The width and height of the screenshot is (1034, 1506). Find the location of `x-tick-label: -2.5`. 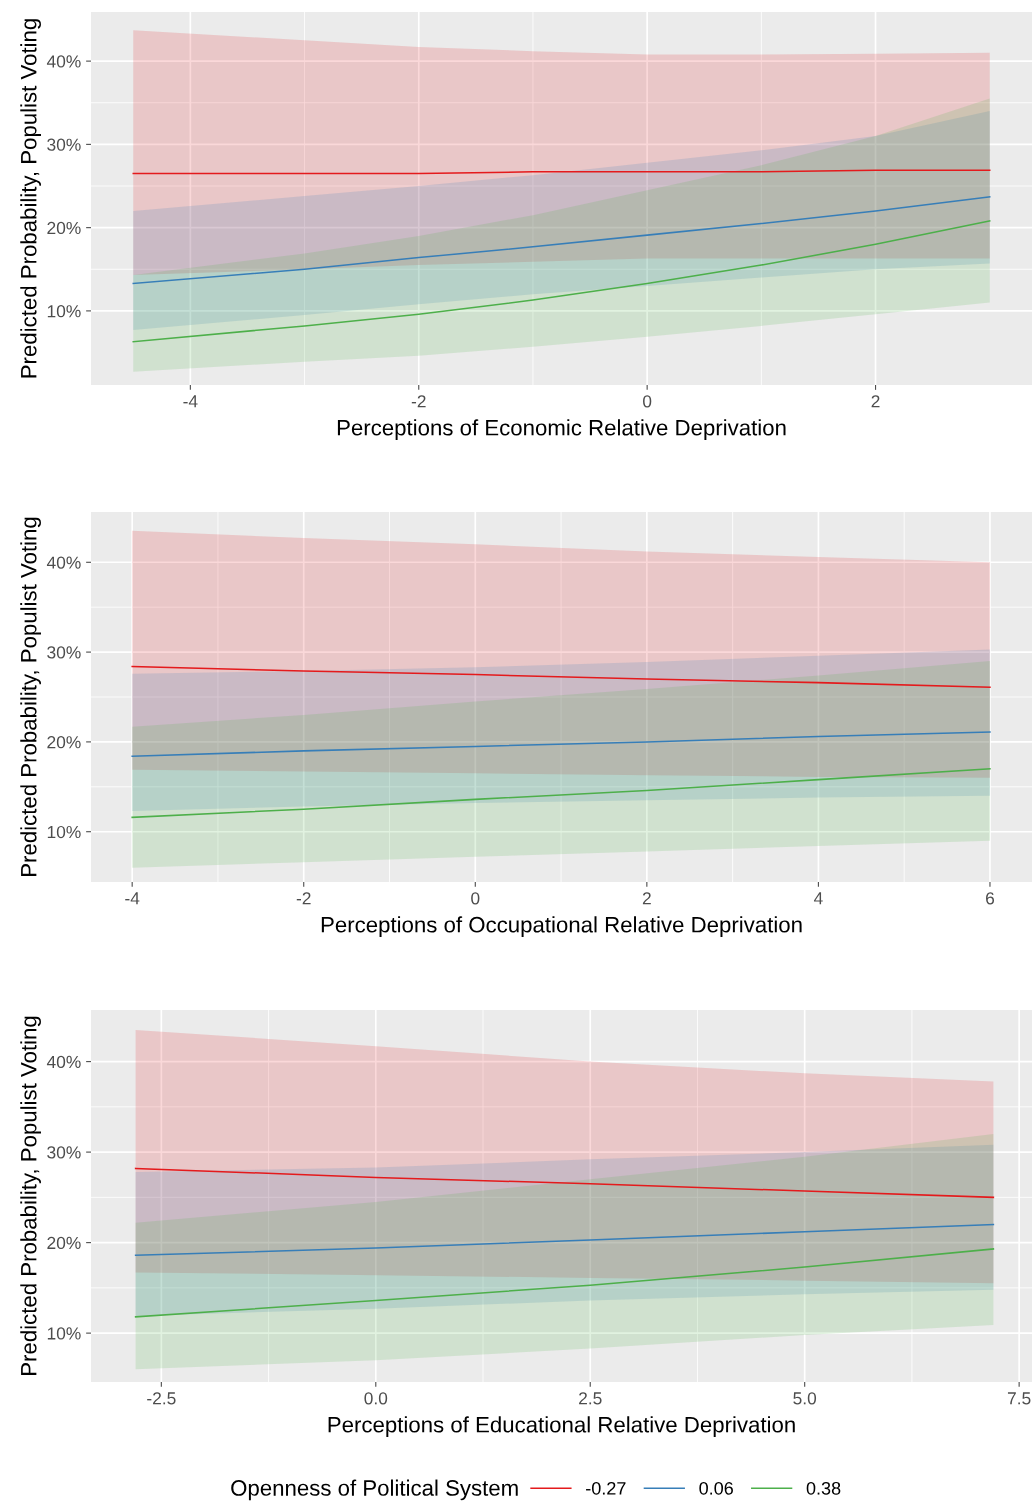

x-tick-label: -2.5 is located at coordinates (161, 1398).